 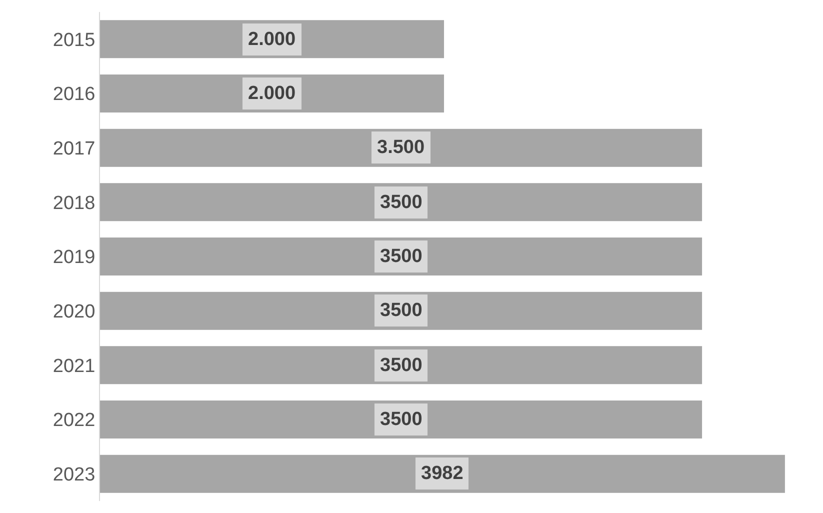 I want to click on y-tick-label: 2022, so click(x=74, y=421).